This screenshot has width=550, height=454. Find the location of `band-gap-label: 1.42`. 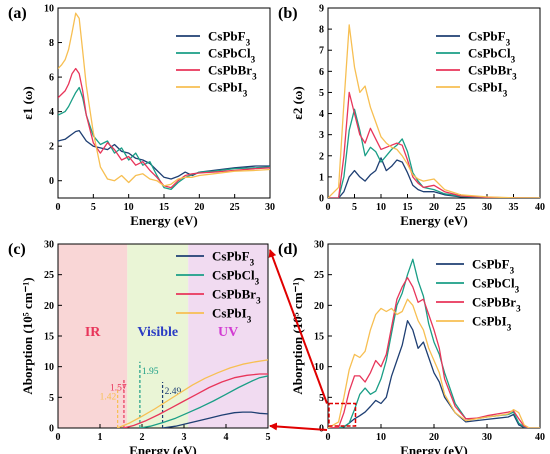

band-gap-label: 1.42 is located at coordinates (108, 398).